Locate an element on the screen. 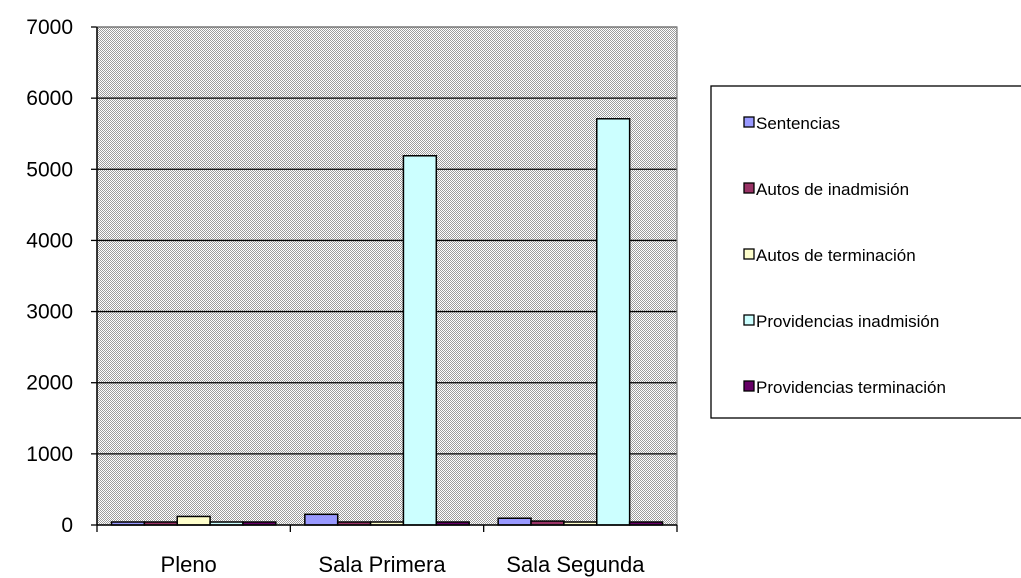 The width and height of the screenshot is (1021, 578). y-tick-label: 2000 is located at coordinates (49, 383).